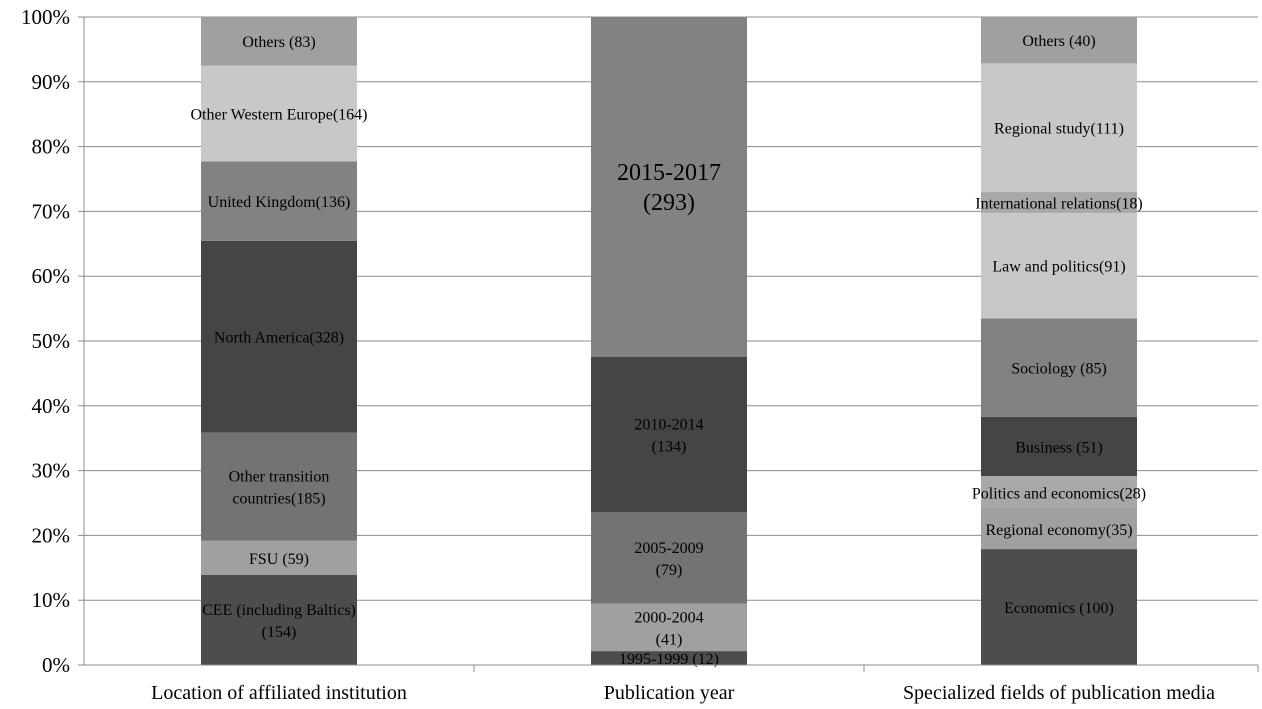 The height and width of the screenshot is (709, 1262). Describe the element at coordinates (51, 406) in the screenshot. I see `y-tick-label: 40%` at that location.